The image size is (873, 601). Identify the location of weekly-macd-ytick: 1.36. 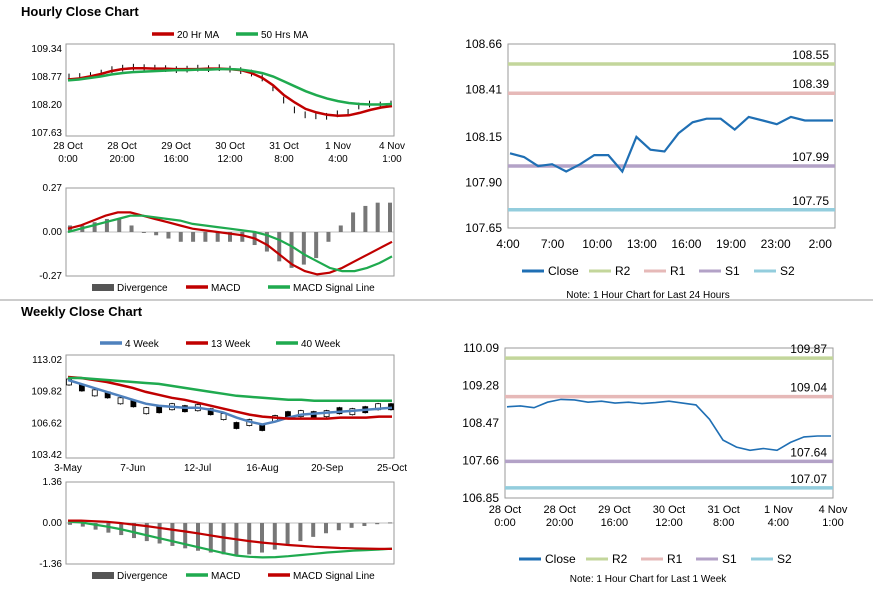
(53, 482).